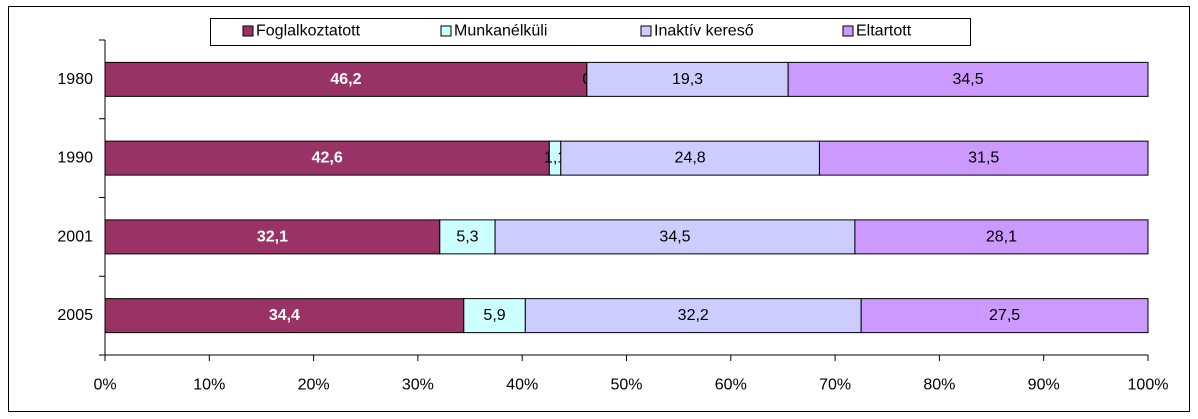 The width and height of the screenshot is (1198, 419). Describe the element at coordinates (418, 385) in the screenshot. I see `x-tick-label: 30%` at that location.